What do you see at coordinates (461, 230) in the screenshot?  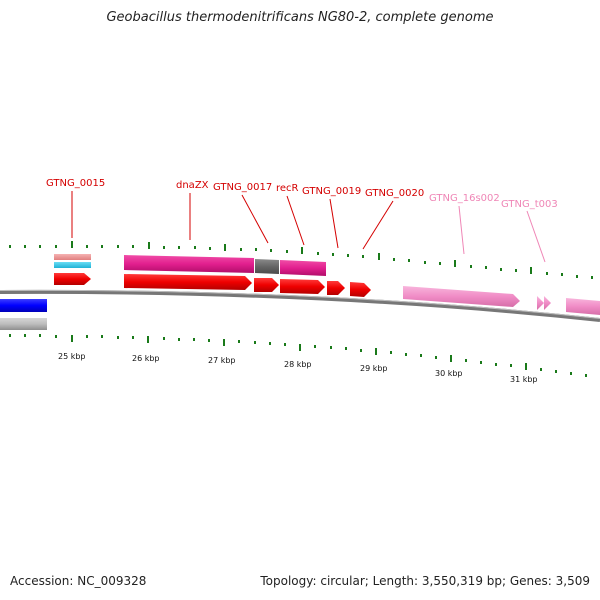 I see `leader-gtng-16s002` at bounding box center [461, 230].